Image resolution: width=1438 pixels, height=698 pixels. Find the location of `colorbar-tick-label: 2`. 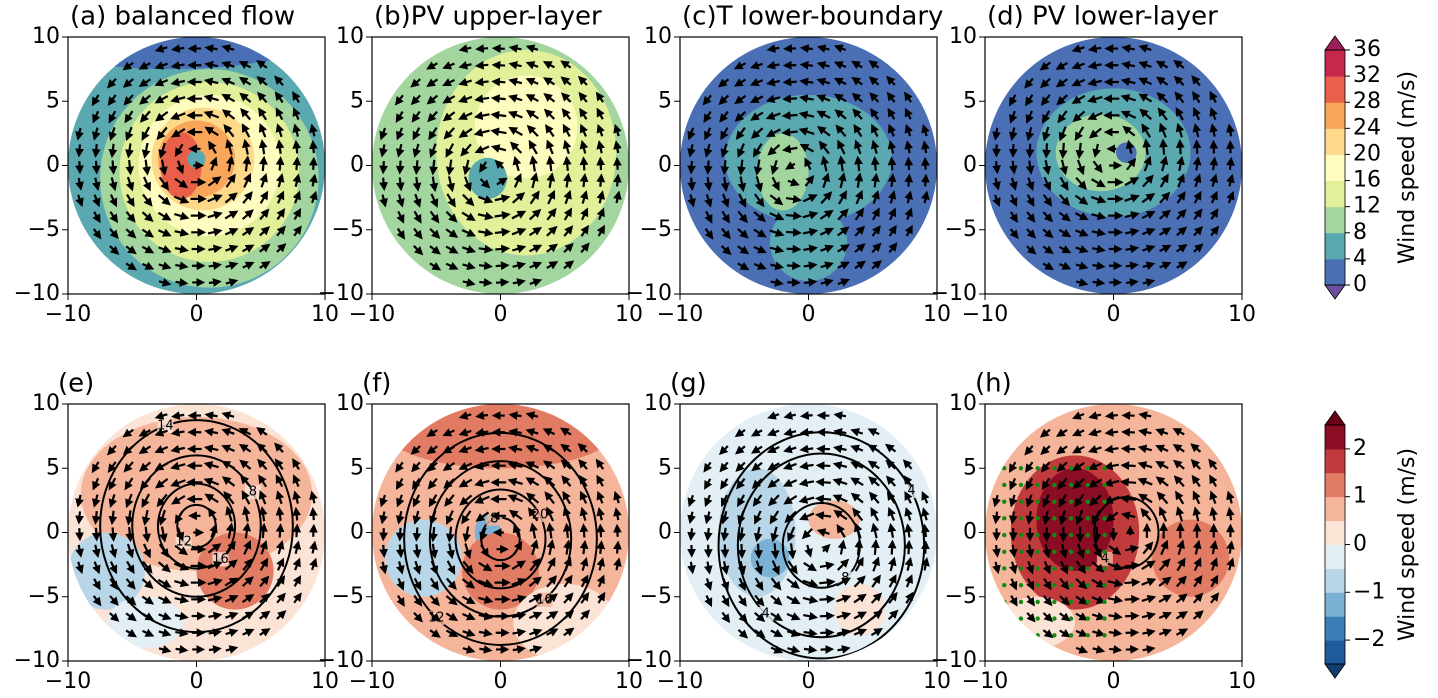

colorbar-tick-label: 2 is located at coordinates (1360, 448).